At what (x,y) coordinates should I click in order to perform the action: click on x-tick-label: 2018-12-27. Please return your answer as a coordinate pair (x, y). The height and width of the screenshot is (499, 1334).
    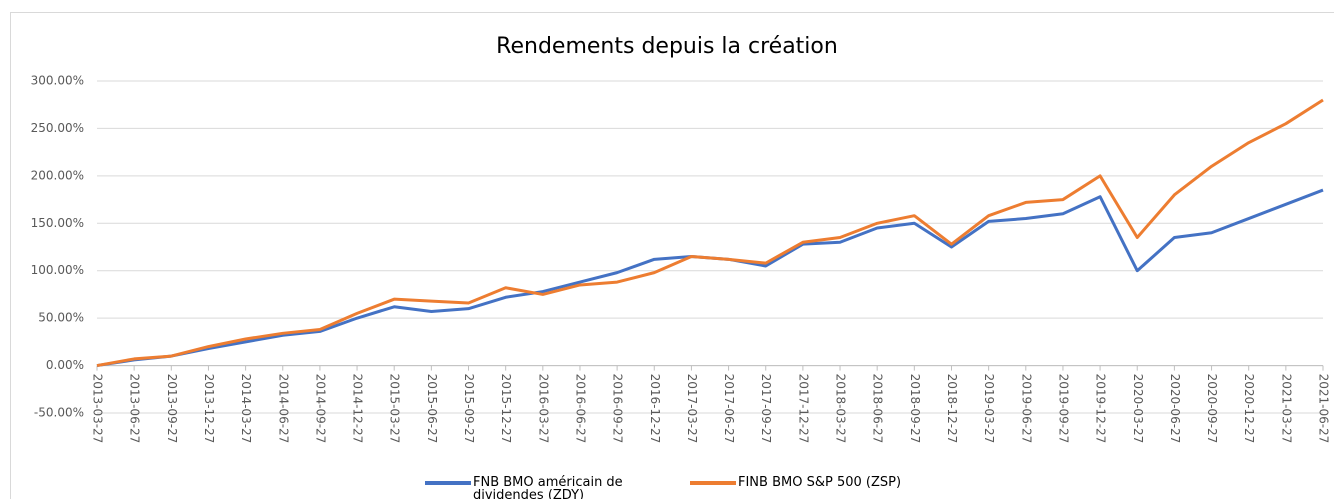
    Looking at the image, I should click on (952, 409).